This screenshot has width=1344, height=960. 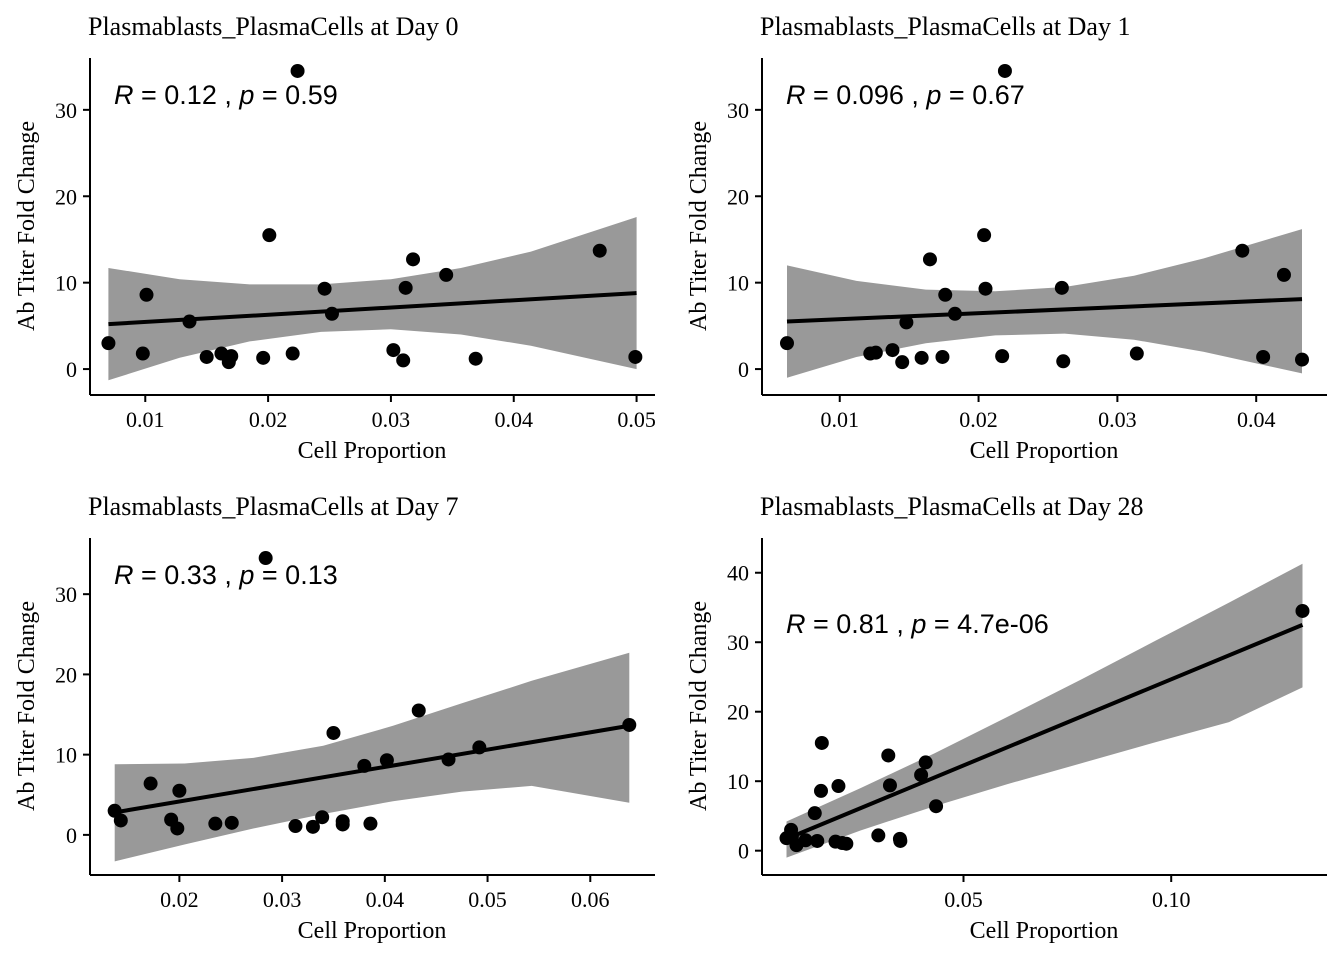 What do you see at coordinates (738, 573) in the screenshot?
I see `y-tick-label: 40` at bounding box center [738, 573].